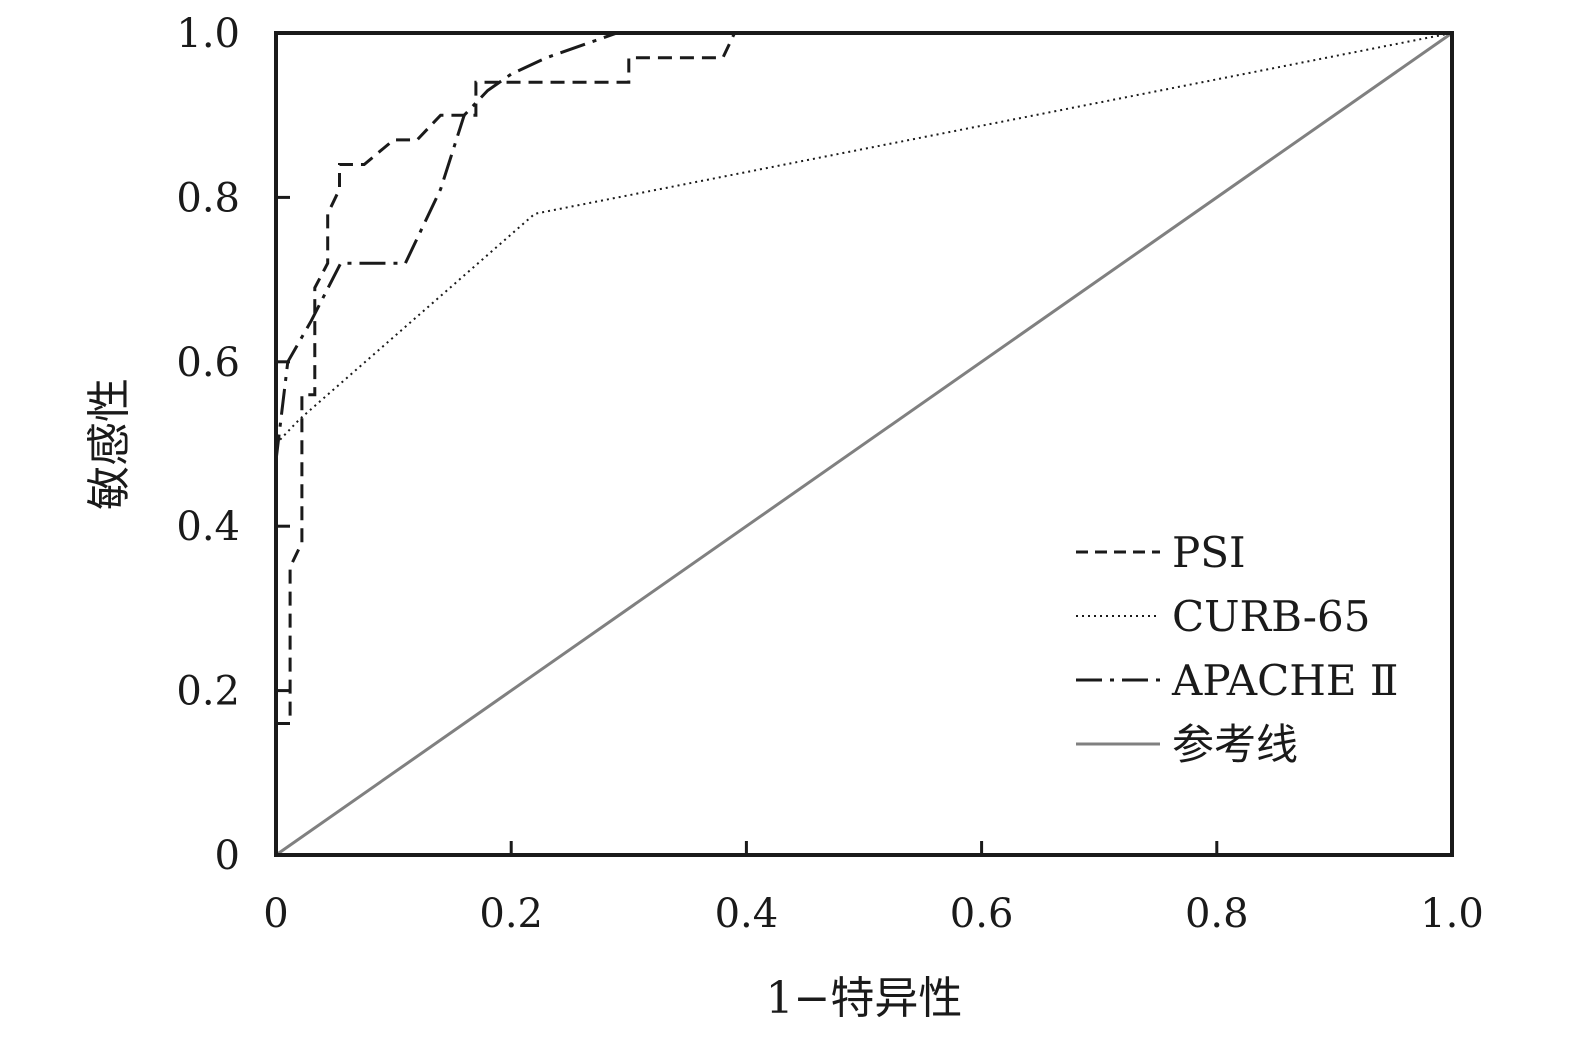 This screenshot has width=1575, height=1039. What do you see at coordinates (1271, 616) in the screenshot?
I see `legend-label-2: CURB-65` at bounding box center [1271, 616].